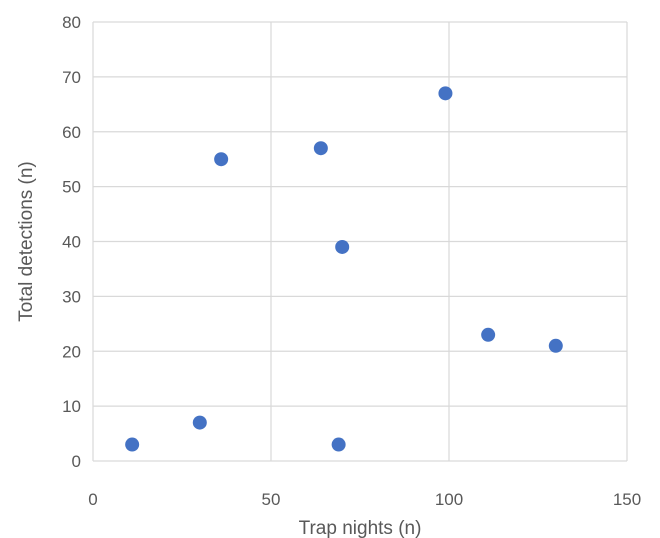 The width and height of the screenshot is (660, 538). Describe the element at coordinates (71, 296) in the screenshot. I see `y-tick-label: 30` at that location.